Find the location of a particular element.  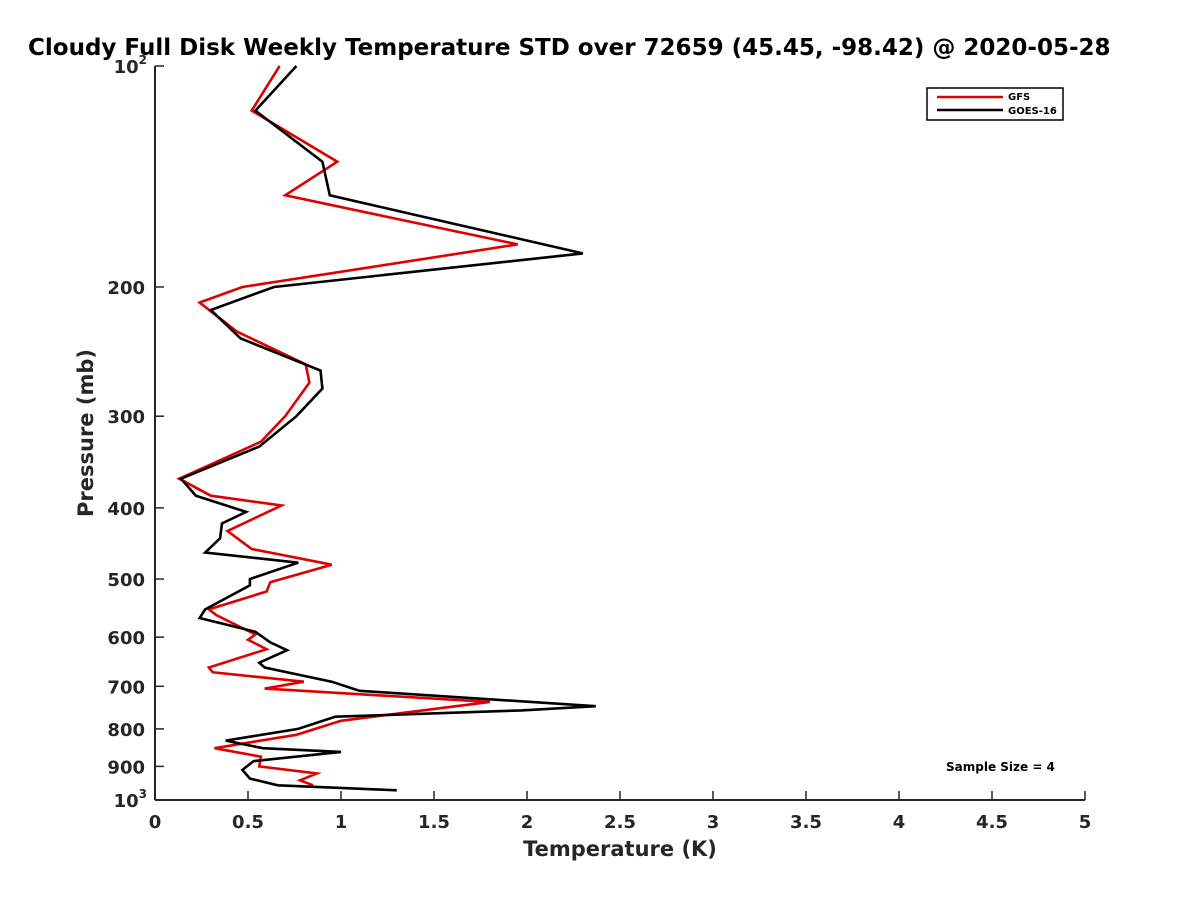

y-tick-label: 300 is located at coordinates (126, 417).